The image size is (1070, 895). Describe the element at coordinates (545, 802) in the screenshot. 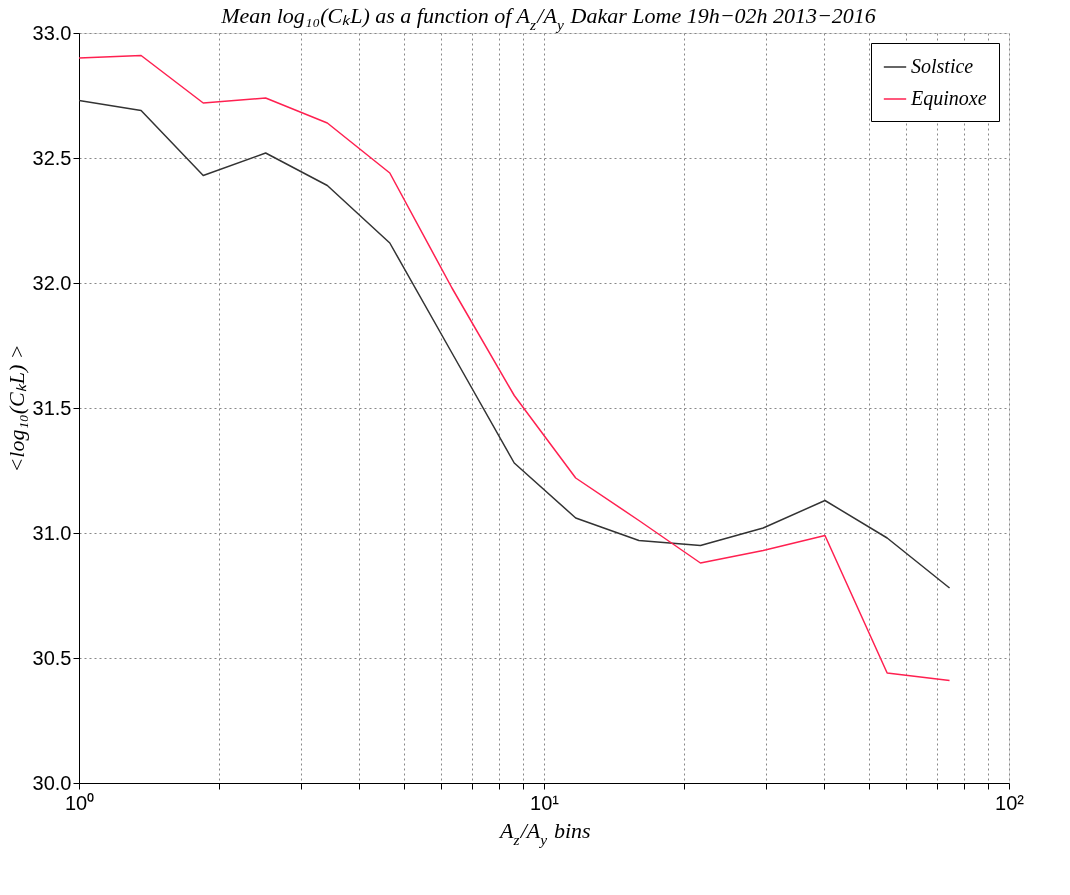

I see `x-tick-label: 10¹` at that location.